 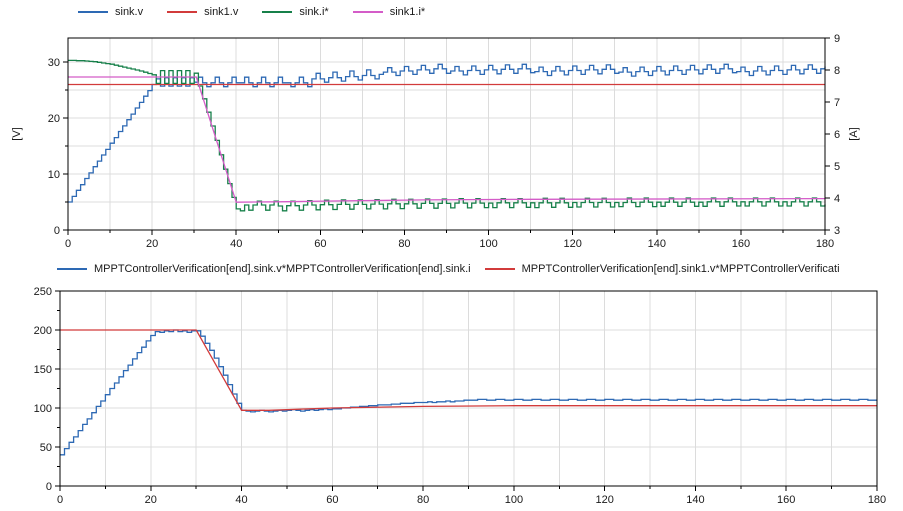 I want to click on y-left-tick-label: 30, so click(x=54, y=63).